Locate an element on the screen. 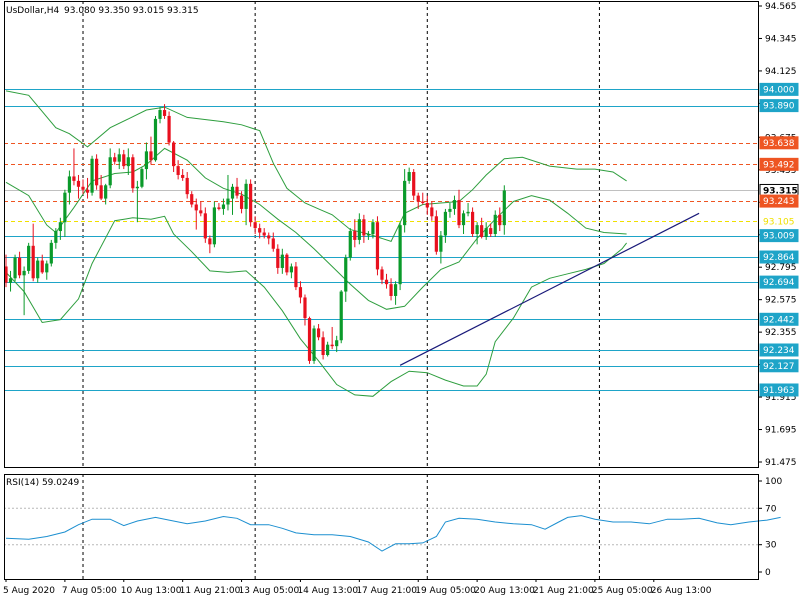  price-tick-label: 94.125 is located at coordinates (781, 72).